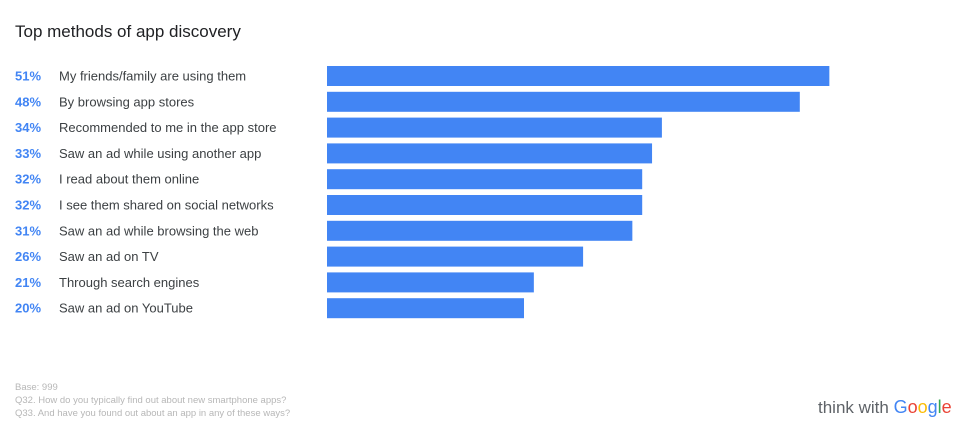 The image size is (964, 442). I want to click on google-wordmark: Google, so click(923, 407).